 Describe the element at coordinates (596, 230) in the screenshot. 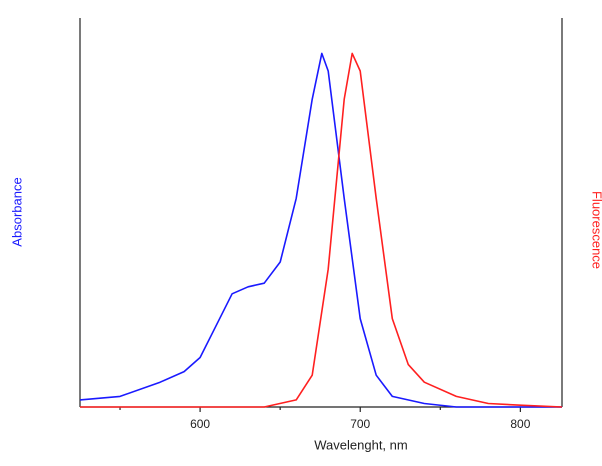

I see `y2-axis-label: Fluorescence` at that location.